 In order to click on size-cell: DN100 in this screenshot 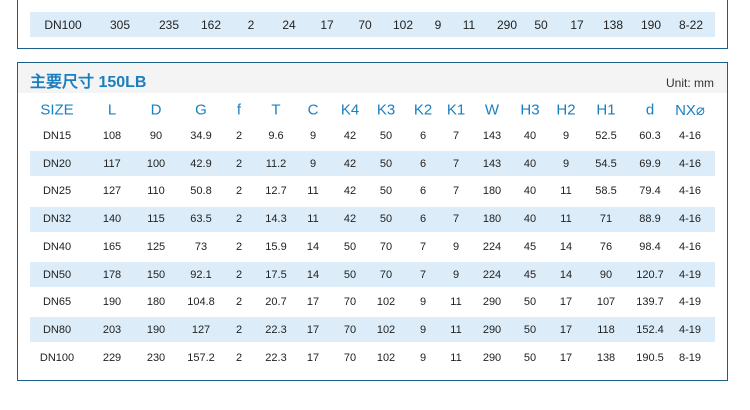, I will do `click(57, 357)`.